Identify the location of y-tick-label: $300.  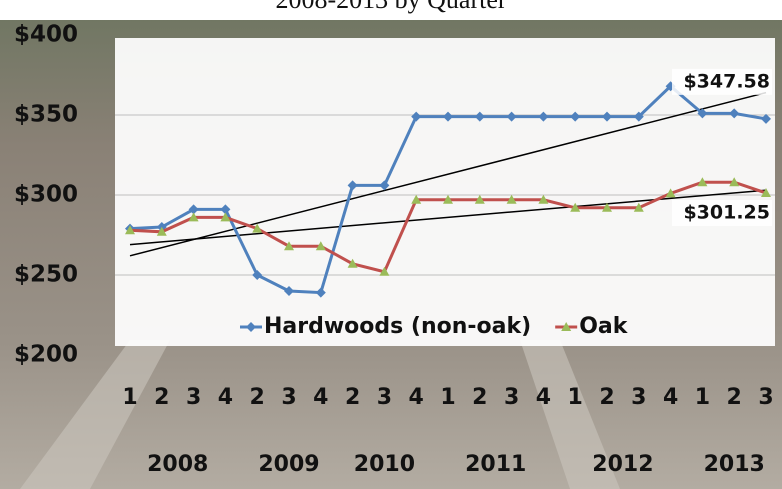
(46, 195).